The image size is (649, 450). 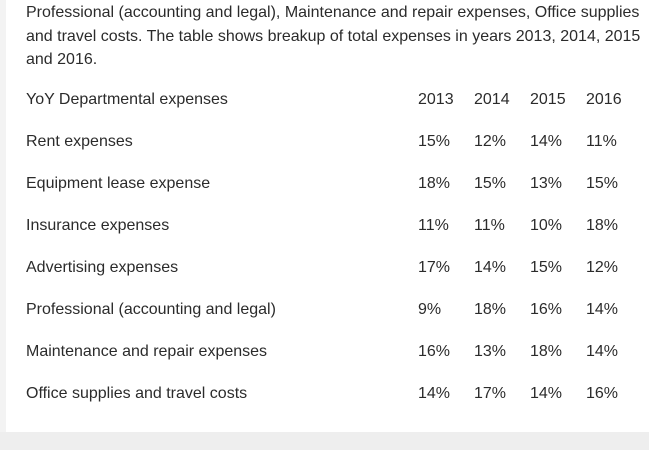 What do you see at coordinates (604, 99) in the screenshot?
I see `header-year: 2016` at bounding box center [604, 99].